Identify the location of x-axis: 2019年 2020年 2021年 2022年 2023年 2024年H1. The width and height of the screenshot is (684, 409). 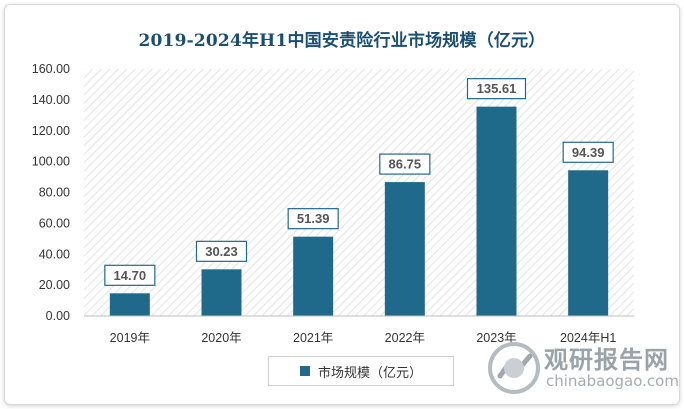
(359, 330).